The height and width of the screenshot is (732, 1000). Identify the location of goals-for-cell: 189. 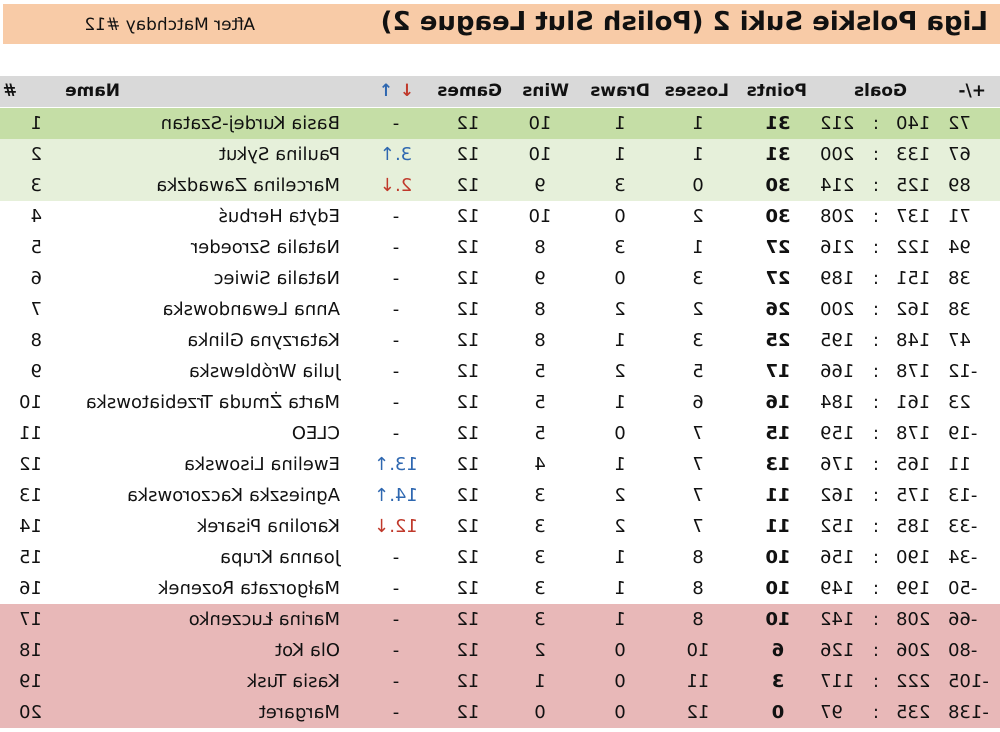
(837, 278).